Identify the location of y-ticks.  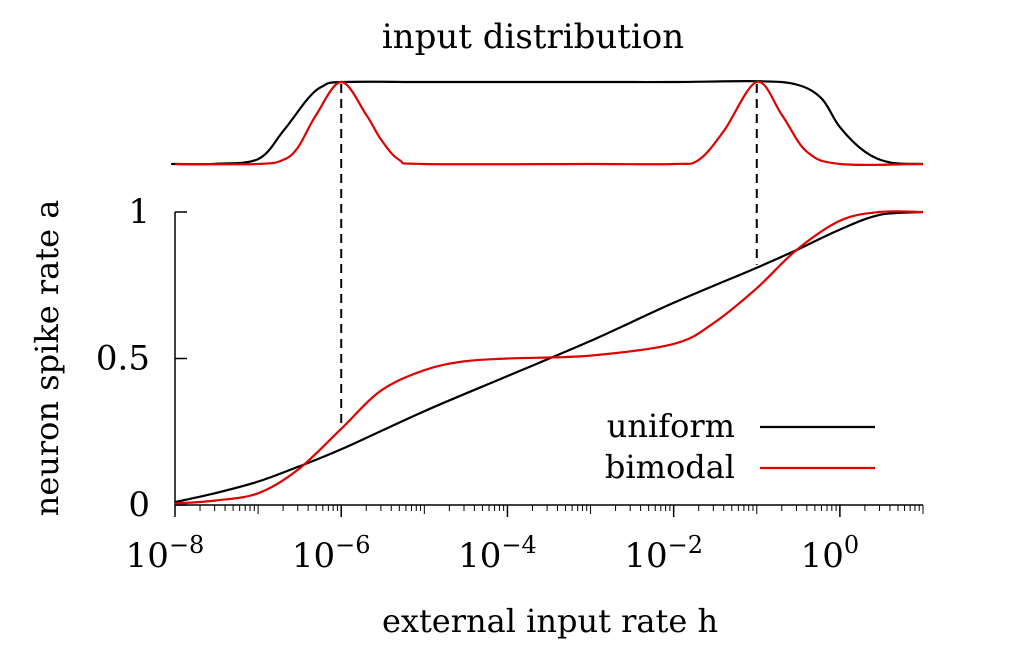
(181, 358).